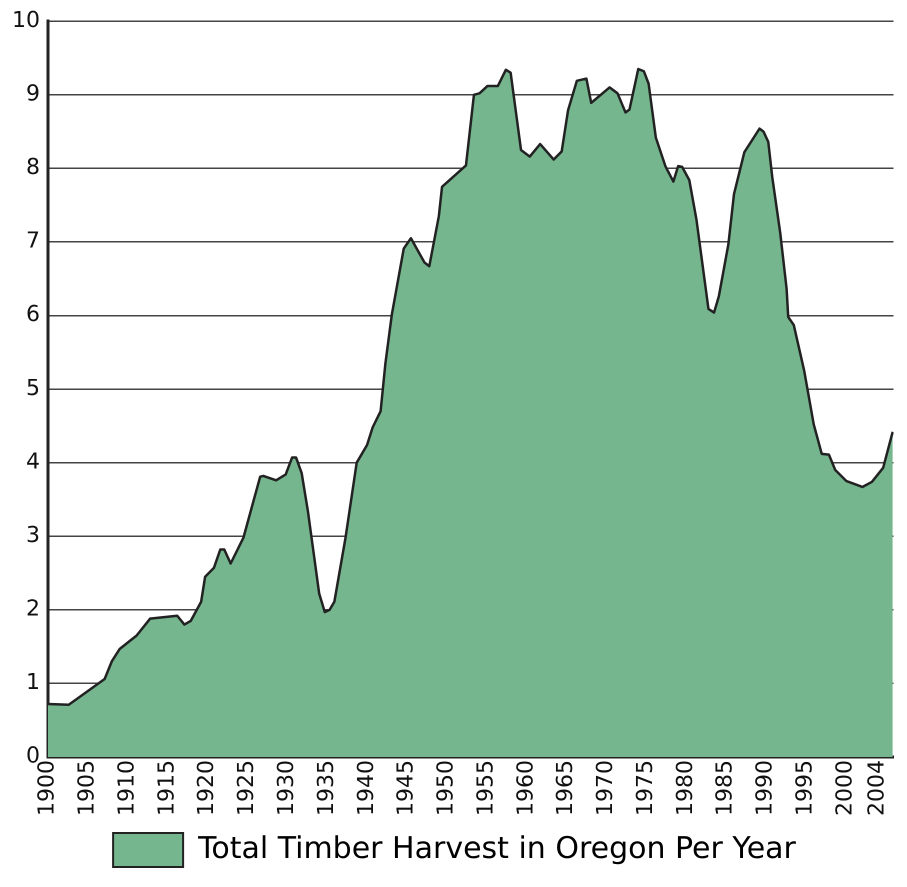 This screenshot has width=907, height=887. What do you see at coordinates (685, 788) in the screenshot?
I see `x-tick-label: 1980` at bounding box center [685, 788].